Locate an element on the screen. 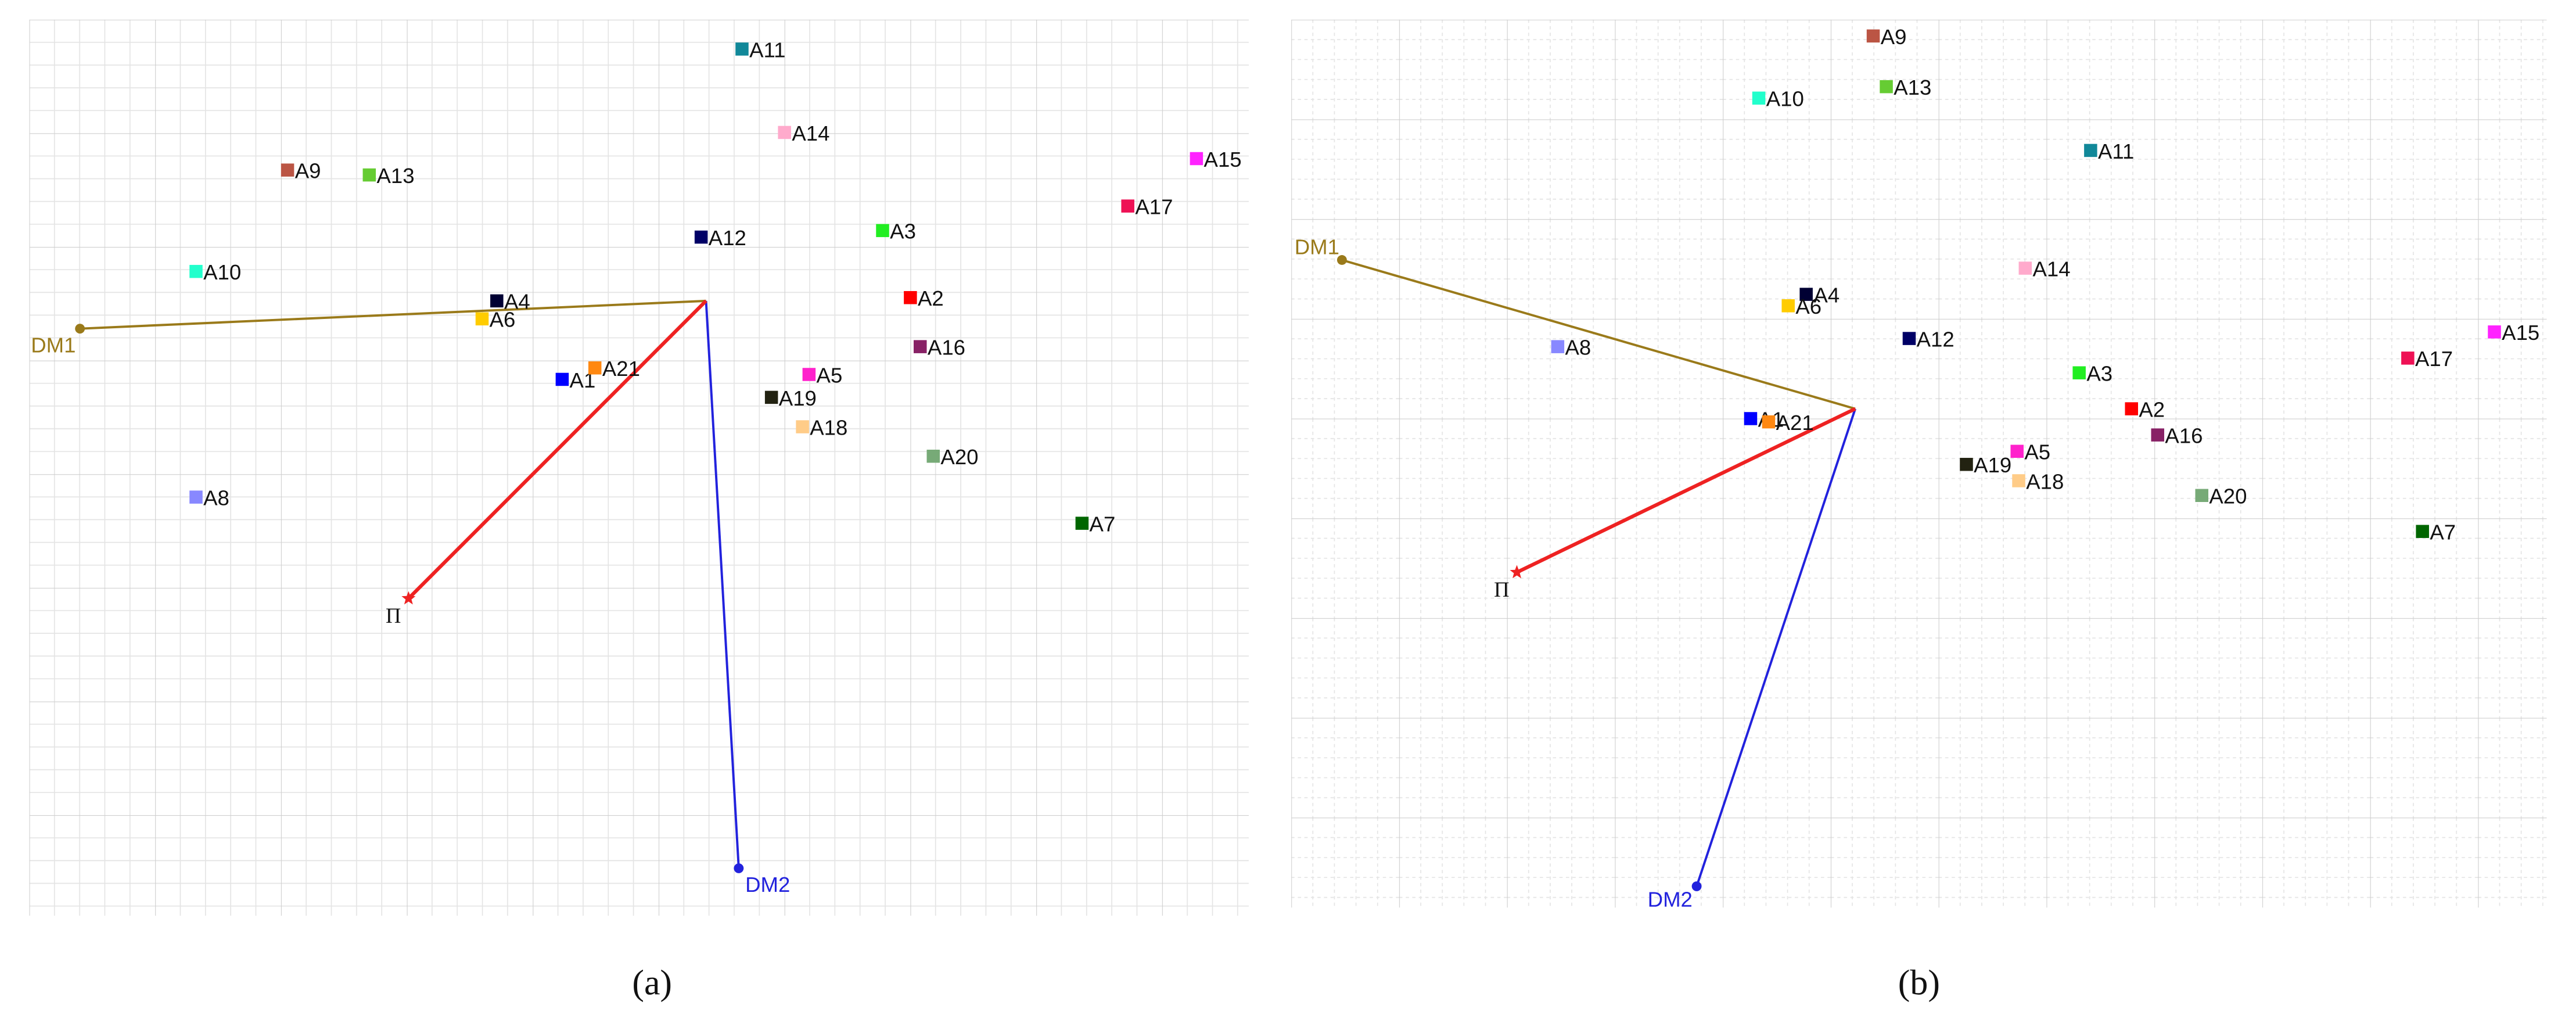 The height and width of the screenshot is (1022, 2576). alternative-label: A17 is located at coordinates (2434, 359).